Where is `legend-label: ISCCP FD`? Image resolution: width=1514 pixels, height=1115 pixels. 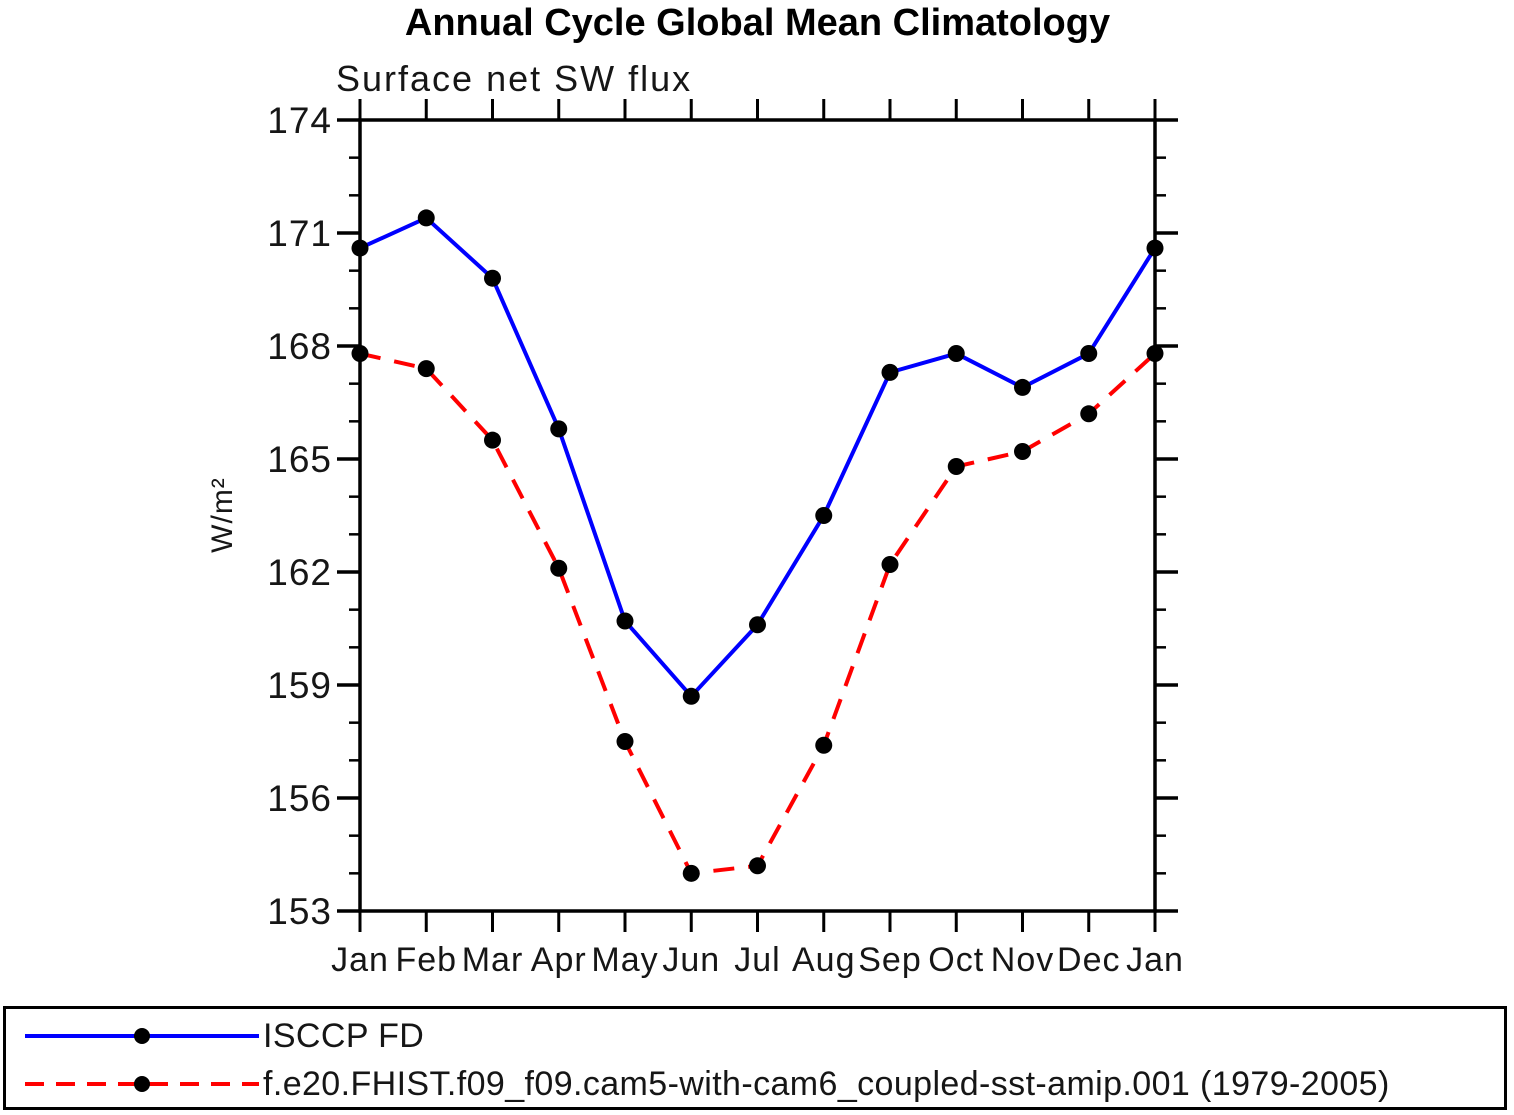 legend-label: ISCCP FD is located at coordinates (344, 1035).